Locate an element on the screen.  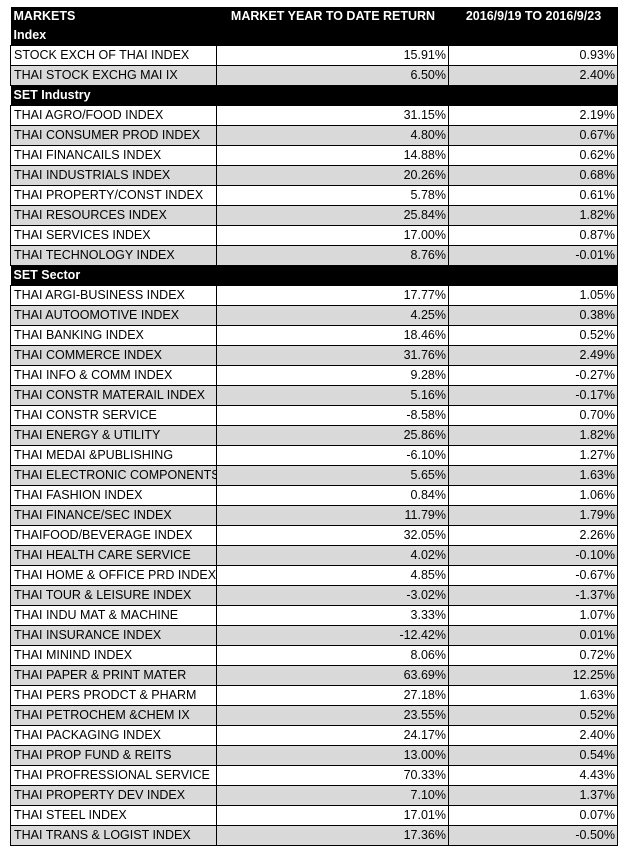
ytd-return-cell: 31.15% is located at coordinates (332, 115).